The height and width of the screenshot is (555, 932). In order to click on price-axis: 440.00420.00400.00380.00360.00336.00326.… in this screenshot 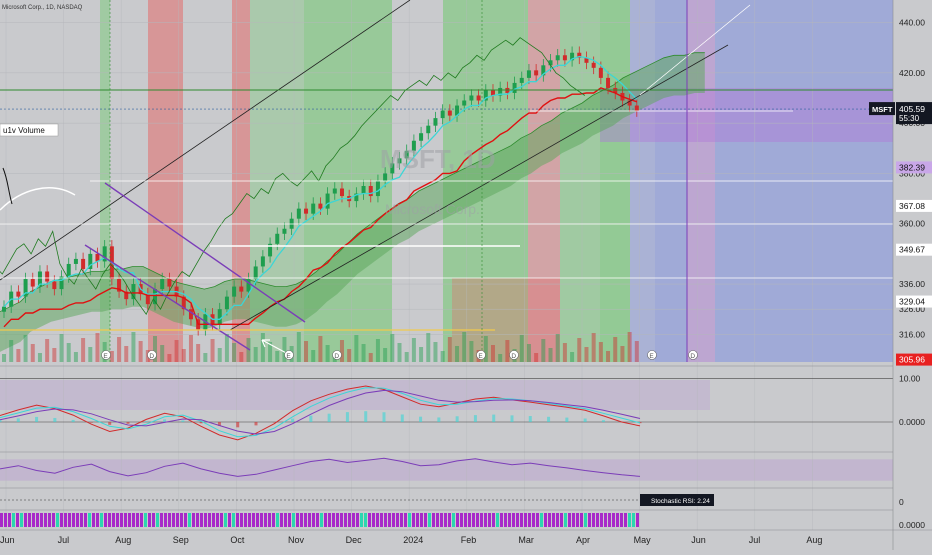, I will do `click(900, 275)`.